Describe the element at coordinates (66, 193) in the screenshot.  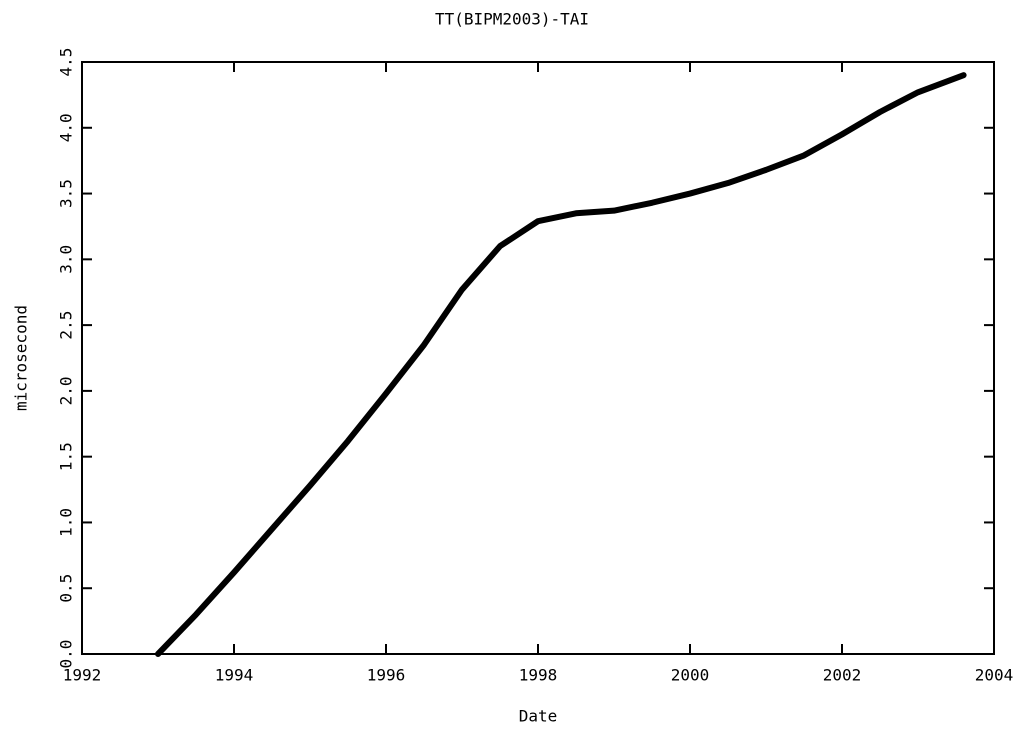
I see `y-tick-label: 3.5` at that location.